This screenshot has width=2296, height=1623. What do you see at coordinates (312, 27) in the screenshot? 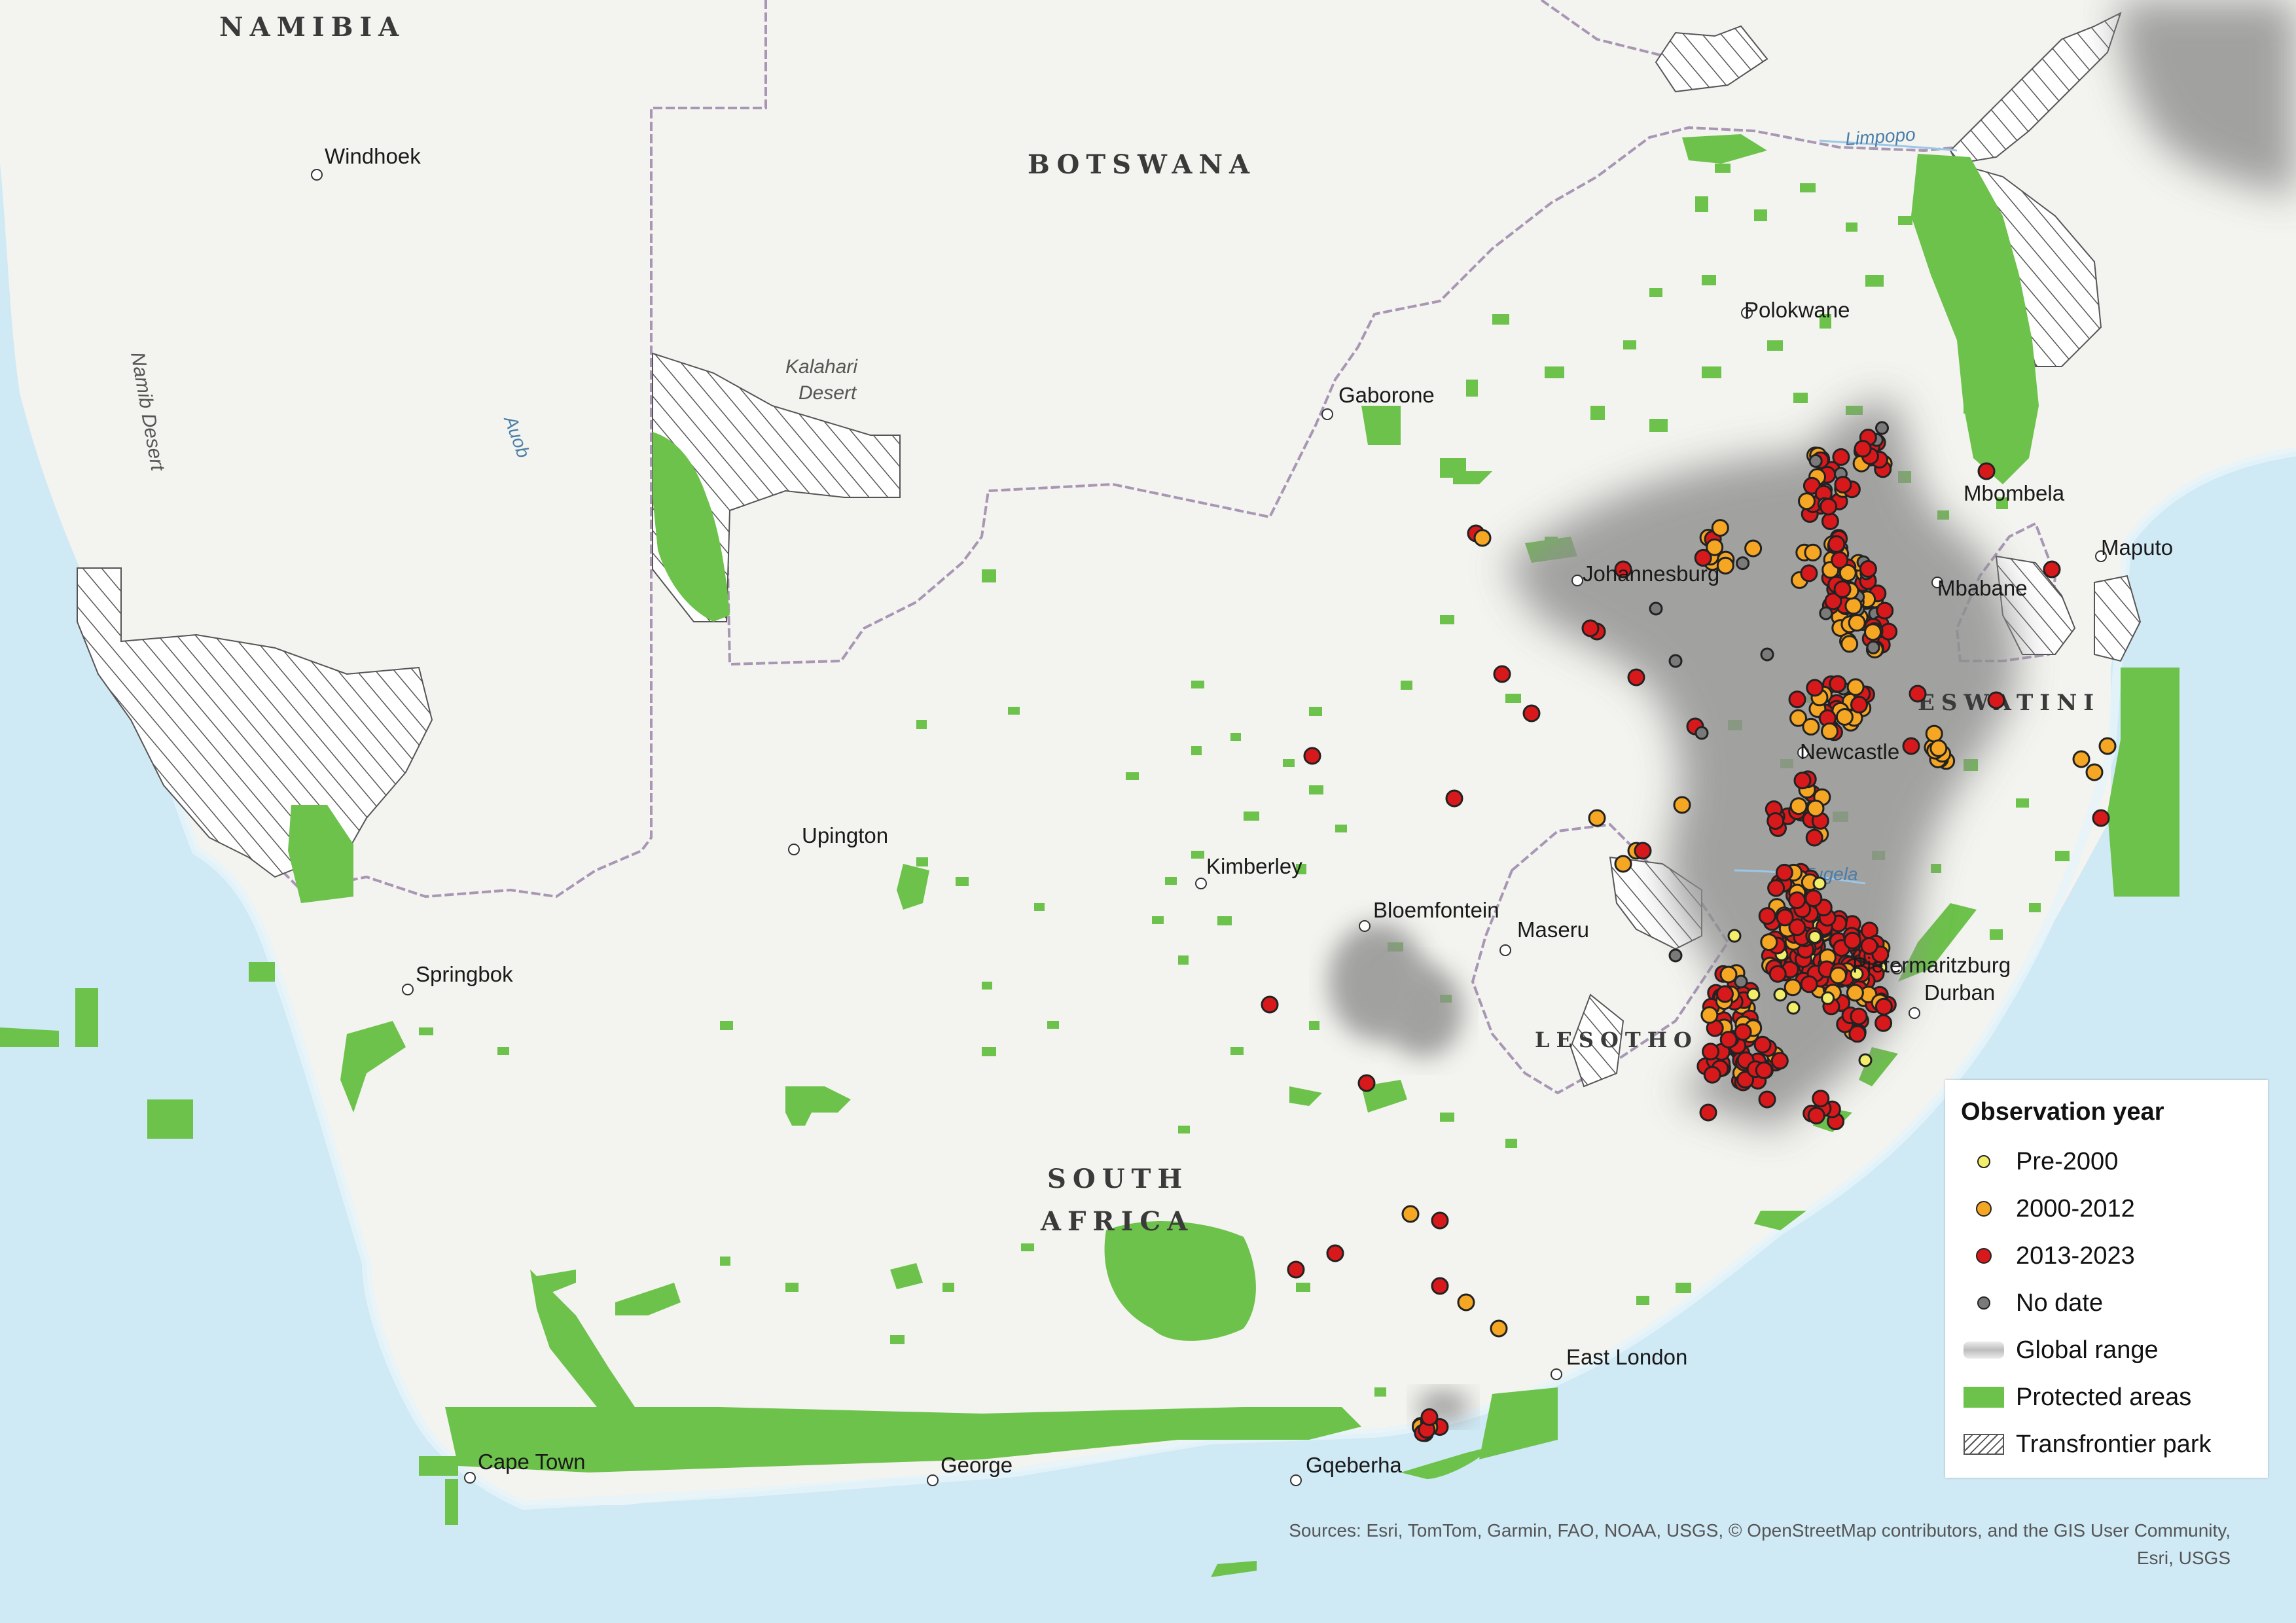
I see `label-namibia: NAMIBIA` at bounding box center [312, 27].